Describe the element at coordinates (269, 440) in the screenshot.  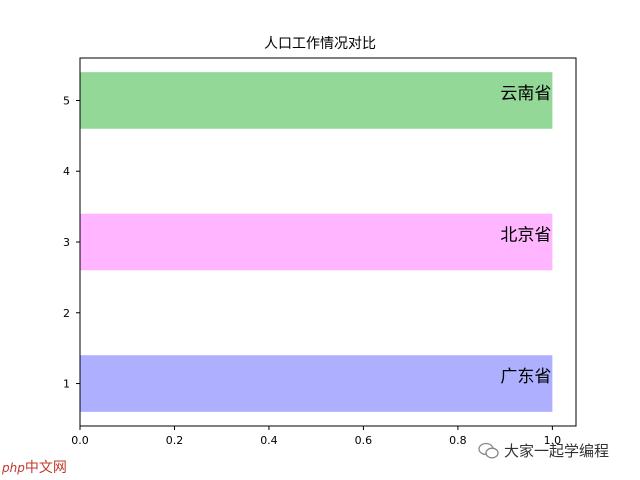
I see `x-tick-label-2: 0.4` at that location.